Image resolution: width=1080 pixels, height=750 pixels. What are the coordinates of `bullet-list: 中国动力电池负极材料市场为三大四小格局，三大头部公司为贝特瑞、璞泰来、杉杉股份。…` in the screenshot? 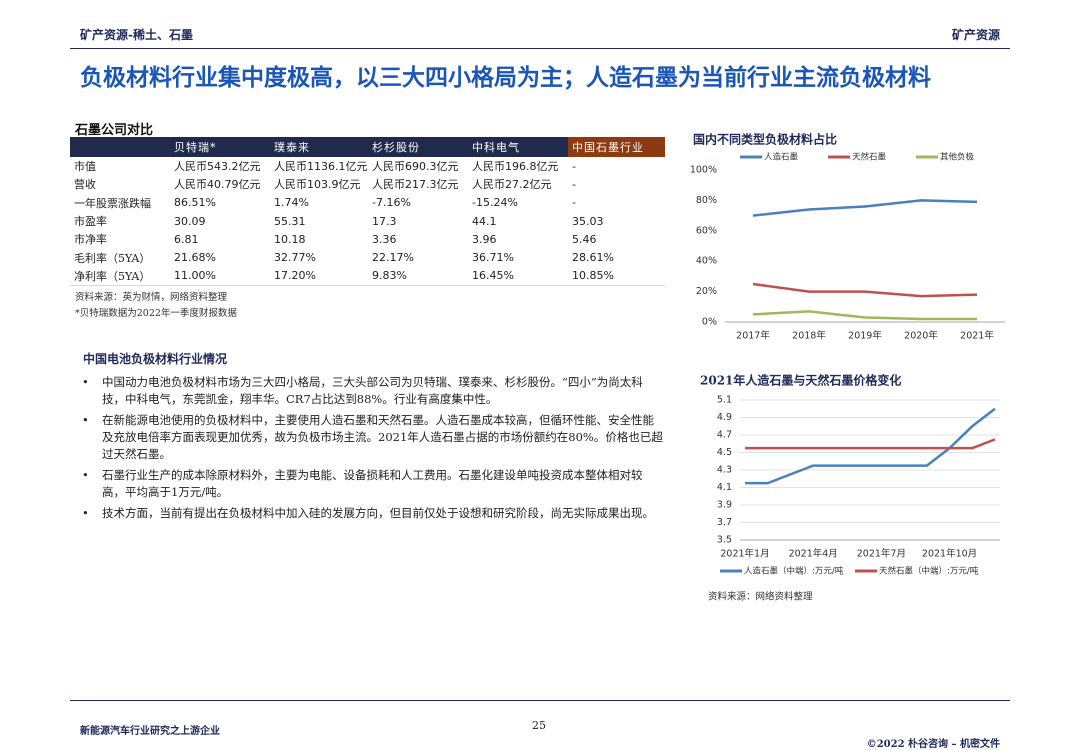 It's located at (372, 450).